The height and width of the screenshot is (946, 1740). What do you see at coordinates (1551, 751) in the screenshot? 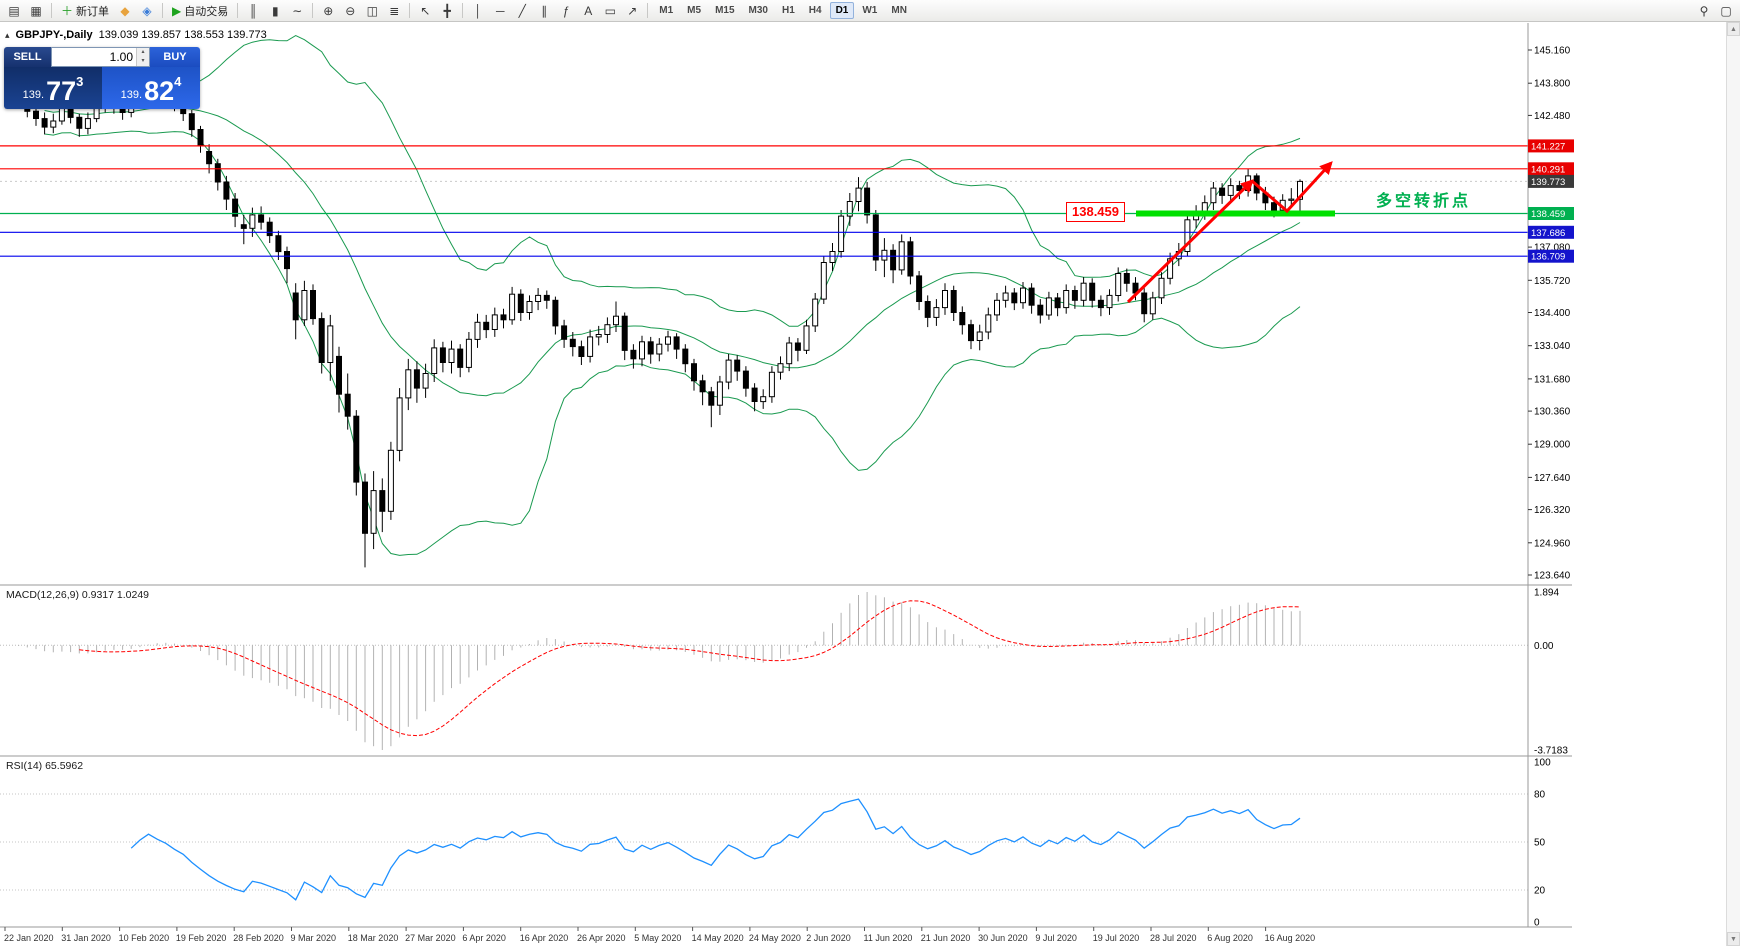
I see `svg-text: -3.7183` at bounding box center [1551, 751].